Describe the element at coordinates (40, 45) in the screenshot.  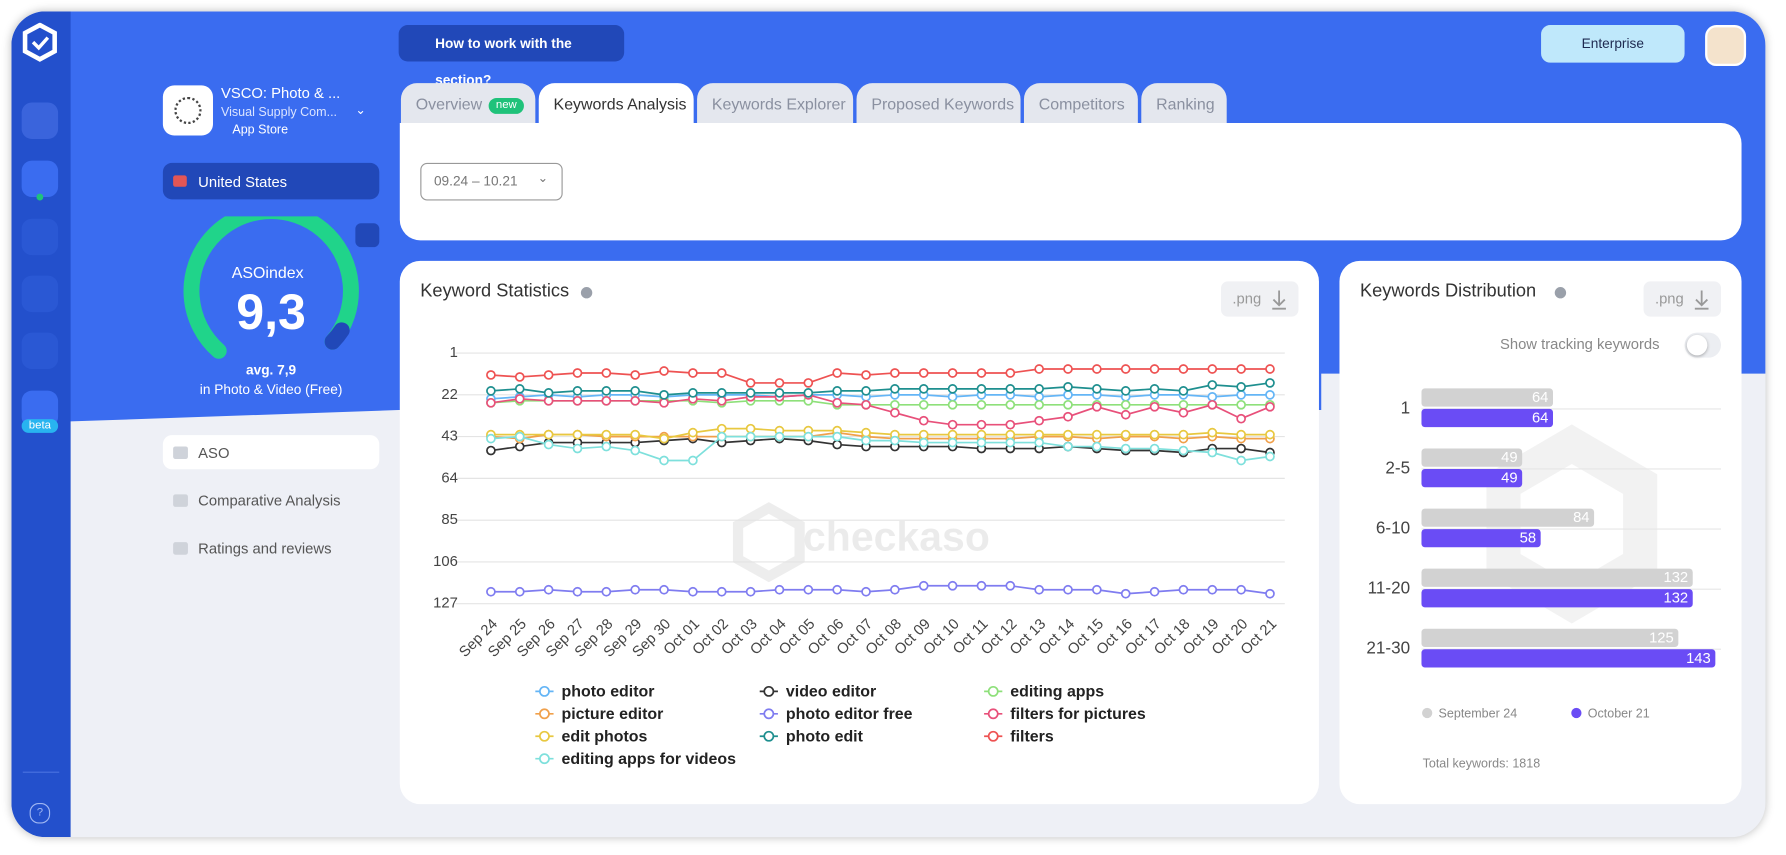
I see `logo` at that location.